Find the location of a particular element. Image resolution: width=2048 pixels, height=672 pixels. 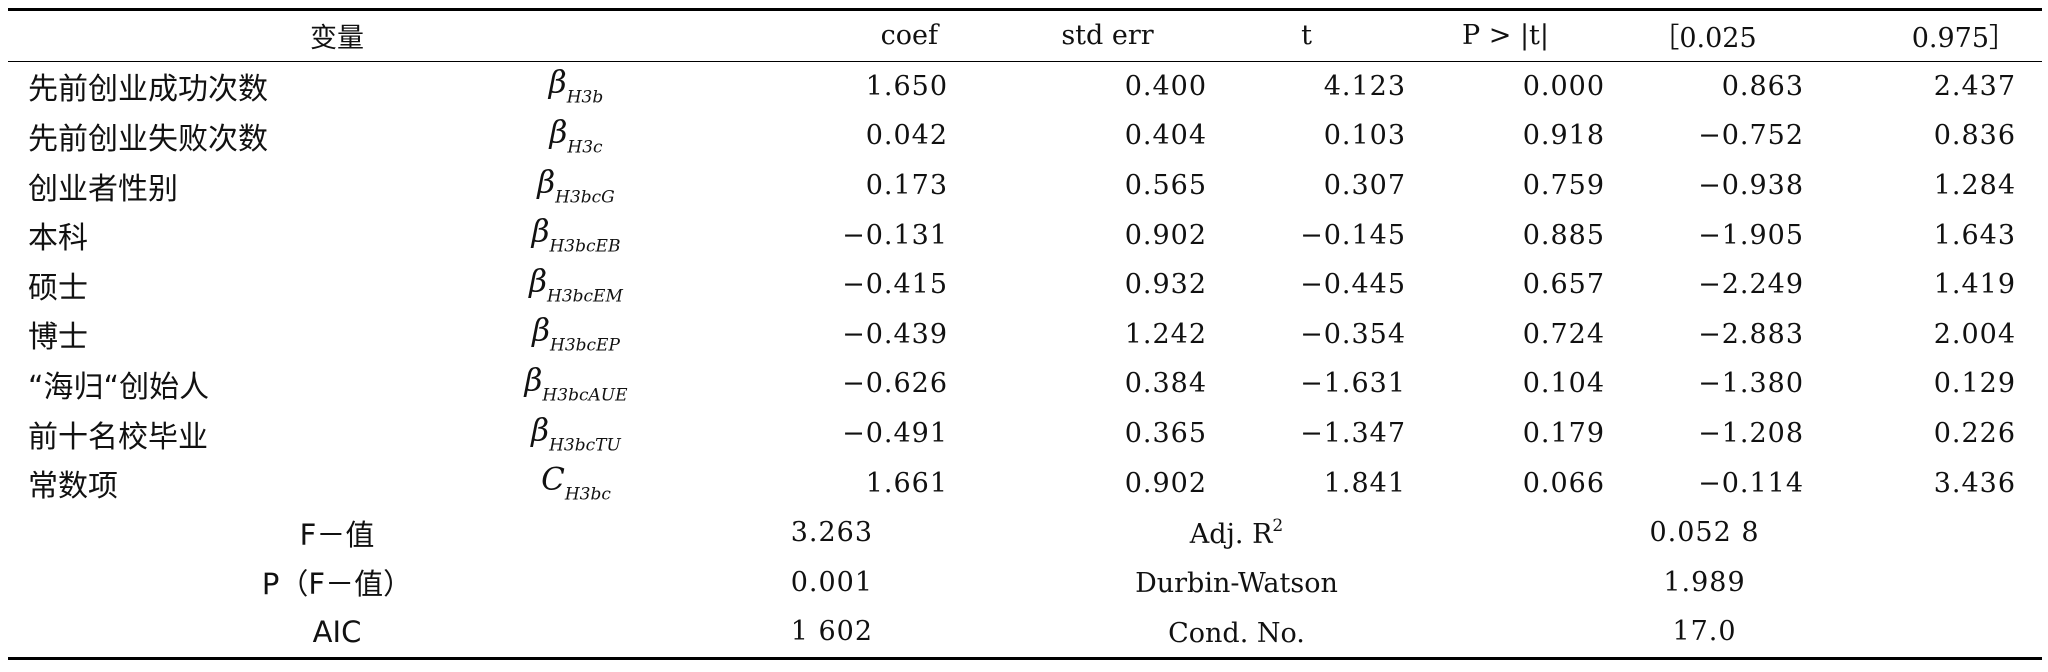

std-err-cell: 1.242 is located at coordinates (1165, 334).